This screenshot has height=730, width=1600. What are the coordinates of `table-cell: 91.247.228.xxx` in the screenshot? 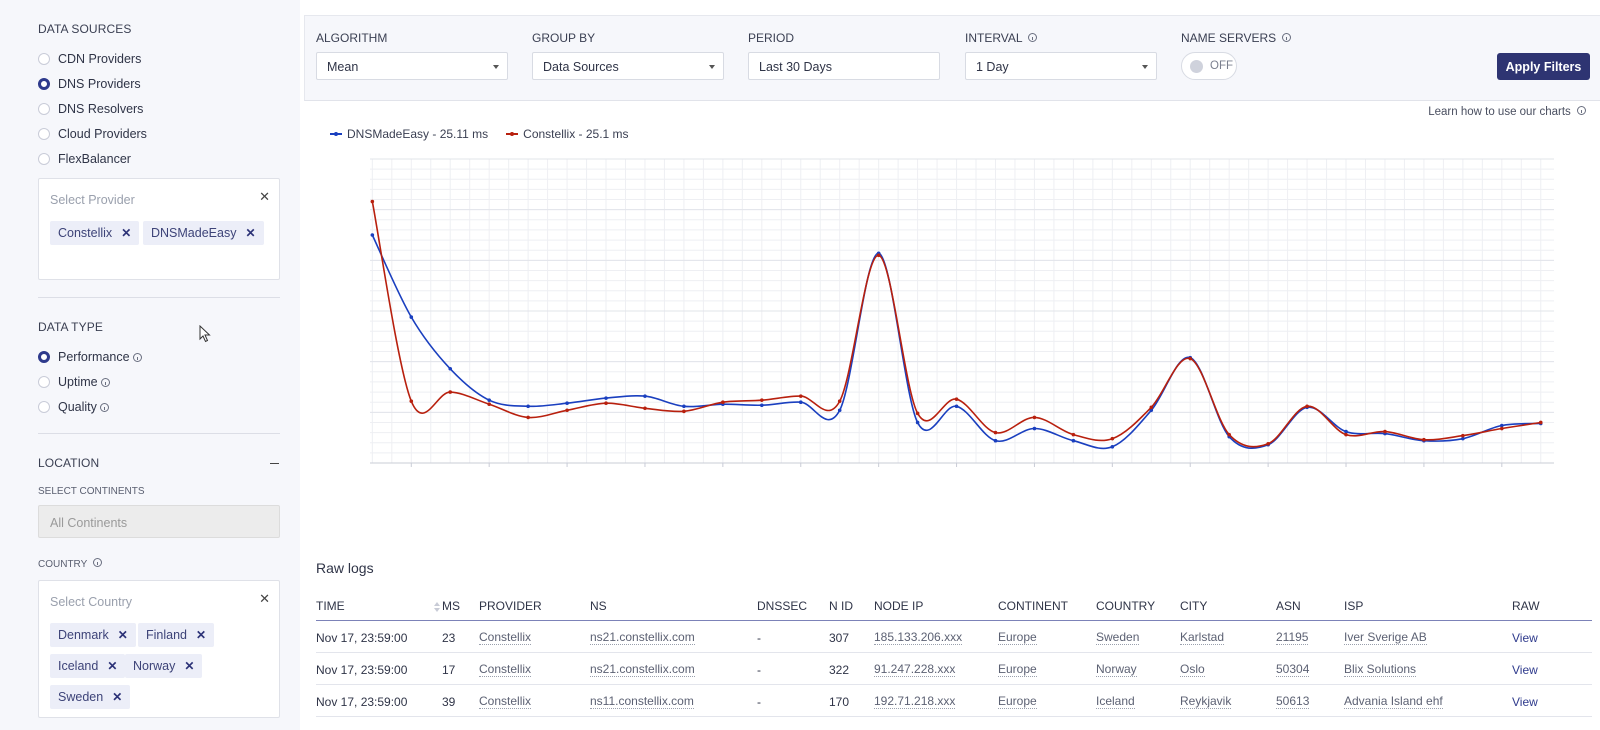 It's located at (915, 669).